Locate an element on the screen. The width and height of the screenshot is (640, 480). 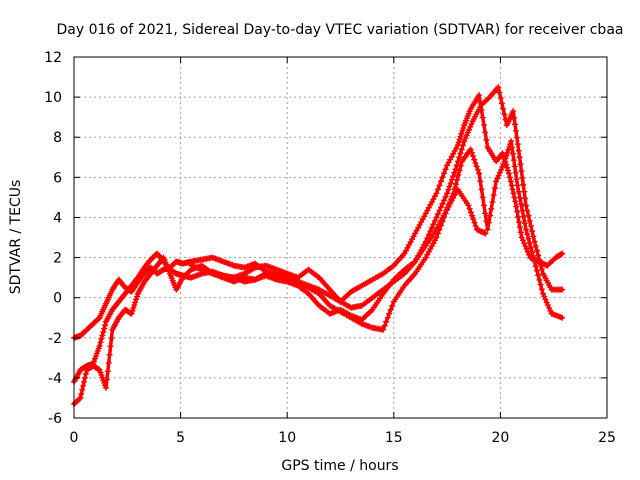
y-tick-label: 12 is located at coordinates (53, 58).